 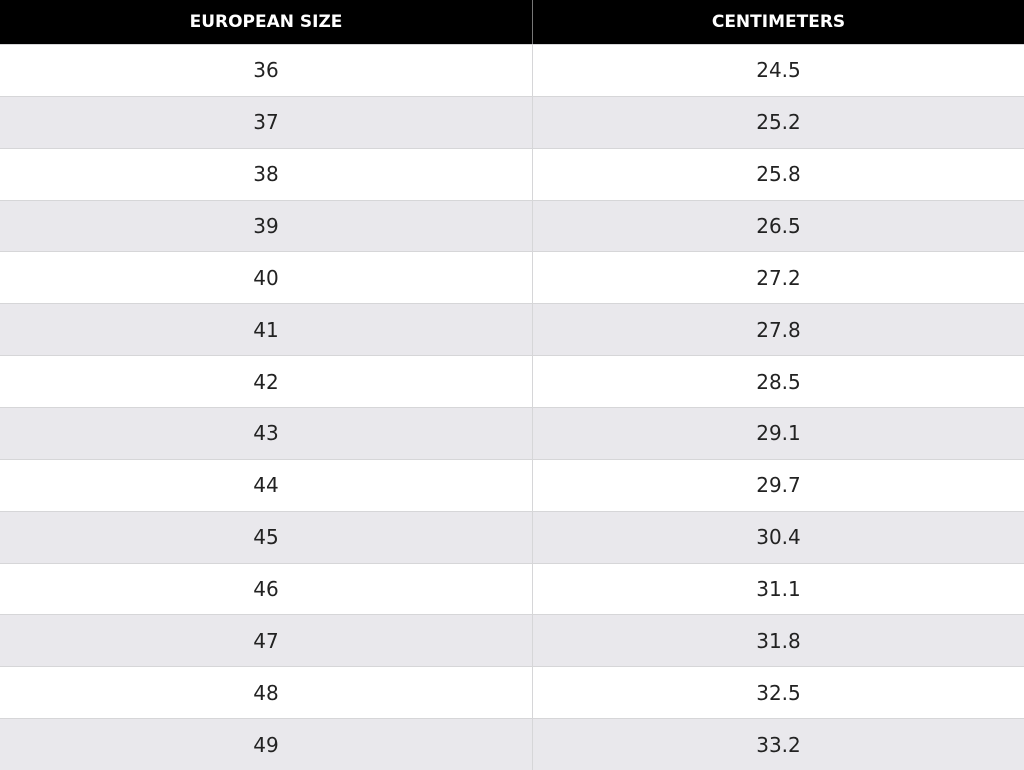 I want to click on table-cell: 45, so click(x=266, y=537).